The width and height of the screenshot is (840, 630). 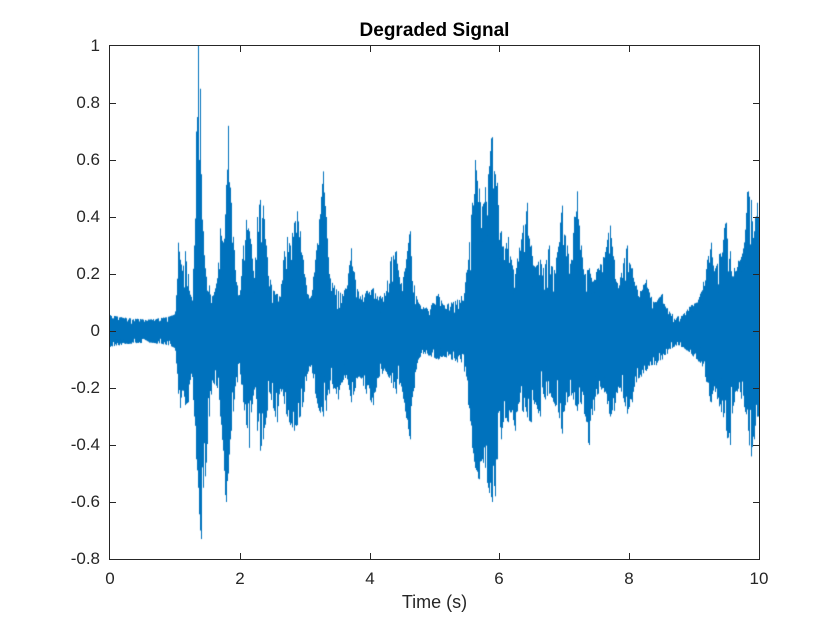 I want to click on x-tick-label: 8, so click(x=629, y=578).